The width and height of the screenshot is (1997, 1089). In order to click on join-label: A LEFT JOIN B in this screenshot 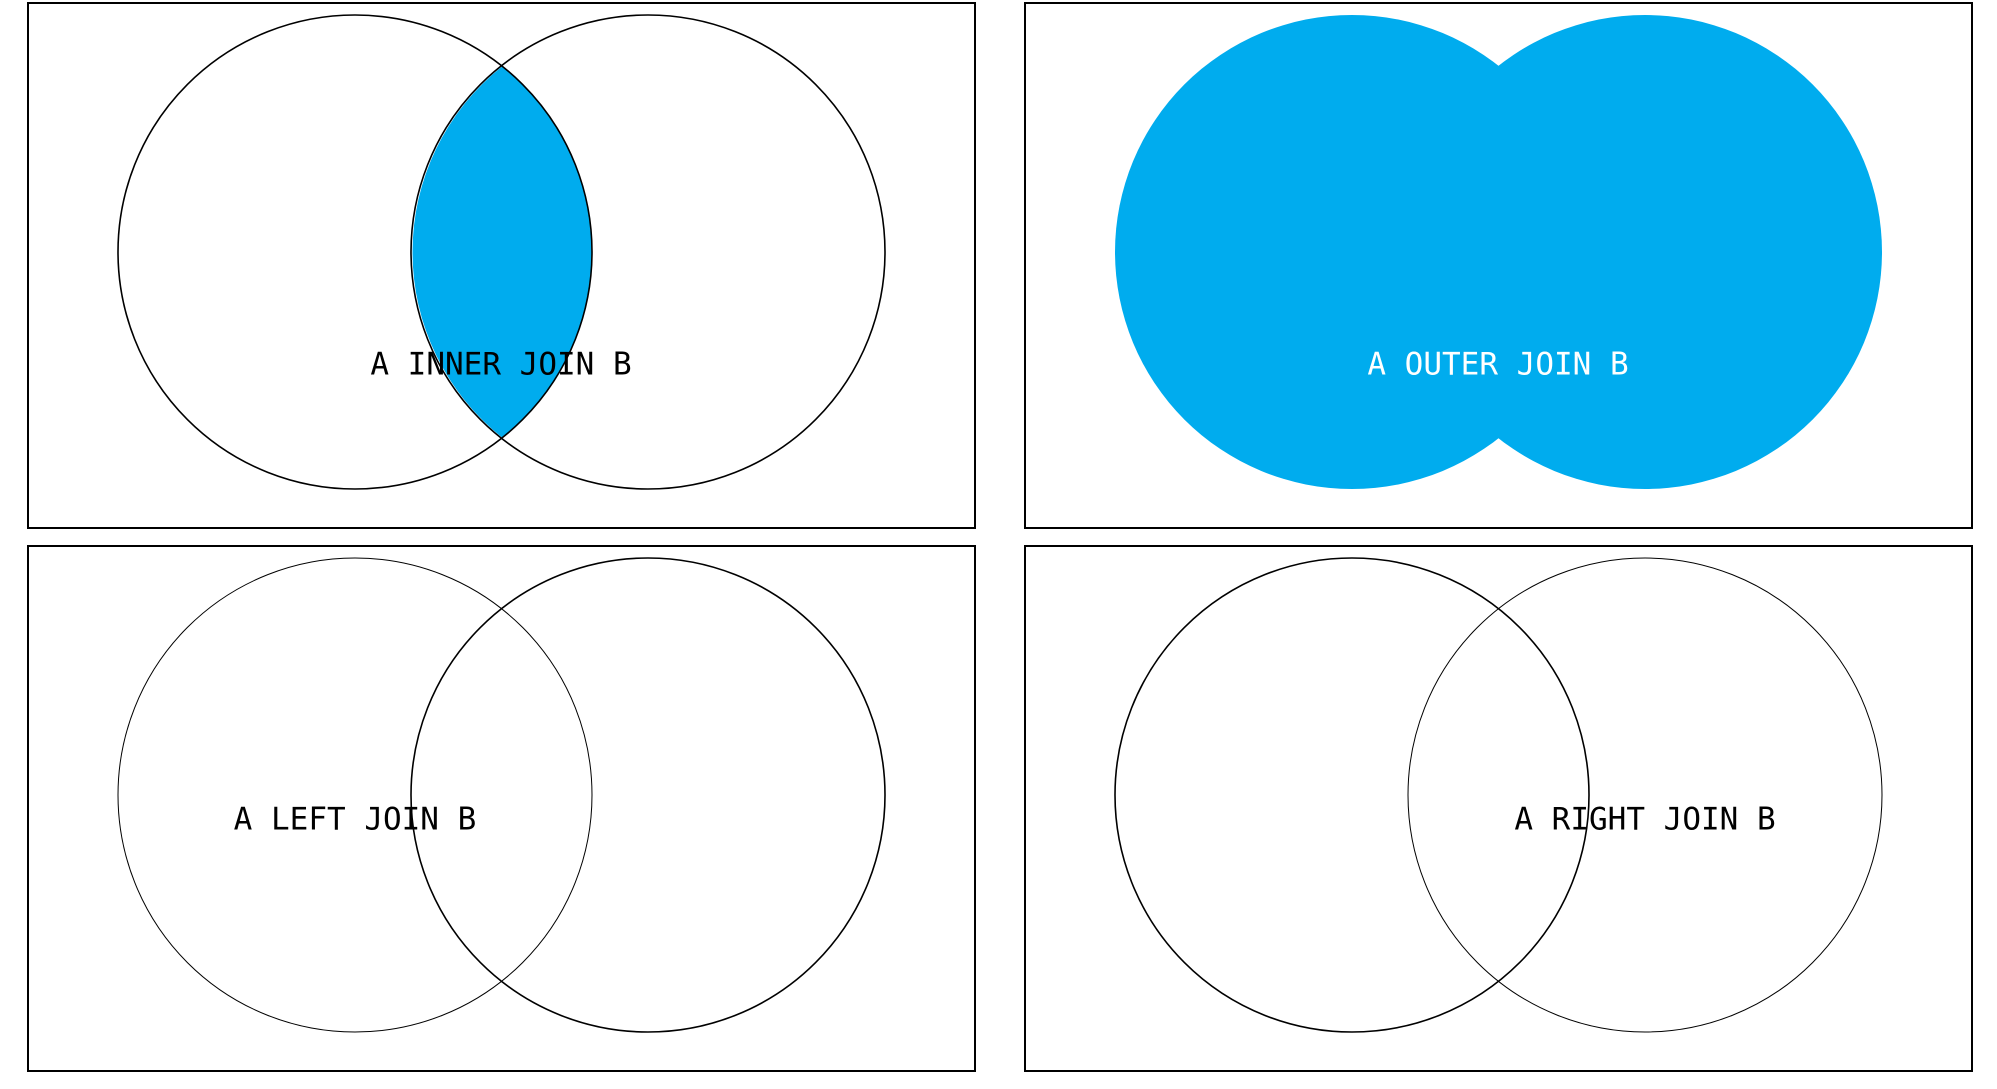, I will do `click(355, 820)`.